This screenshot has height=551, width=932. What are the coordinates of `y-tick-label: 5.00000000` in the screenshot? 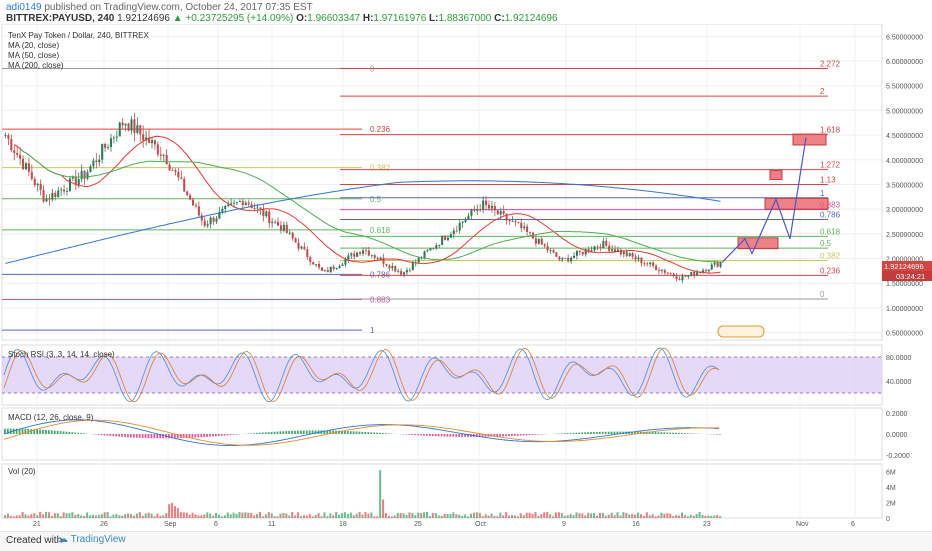 It's located at (904, 111).